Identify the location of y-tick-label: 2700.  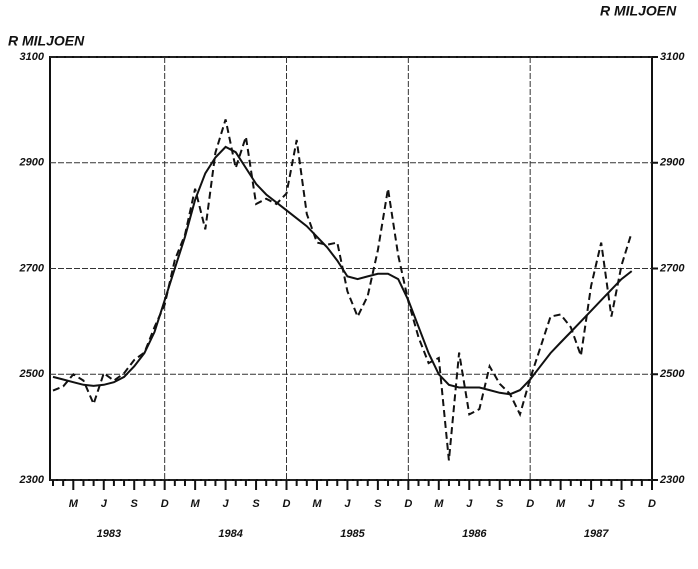
(32, 268).